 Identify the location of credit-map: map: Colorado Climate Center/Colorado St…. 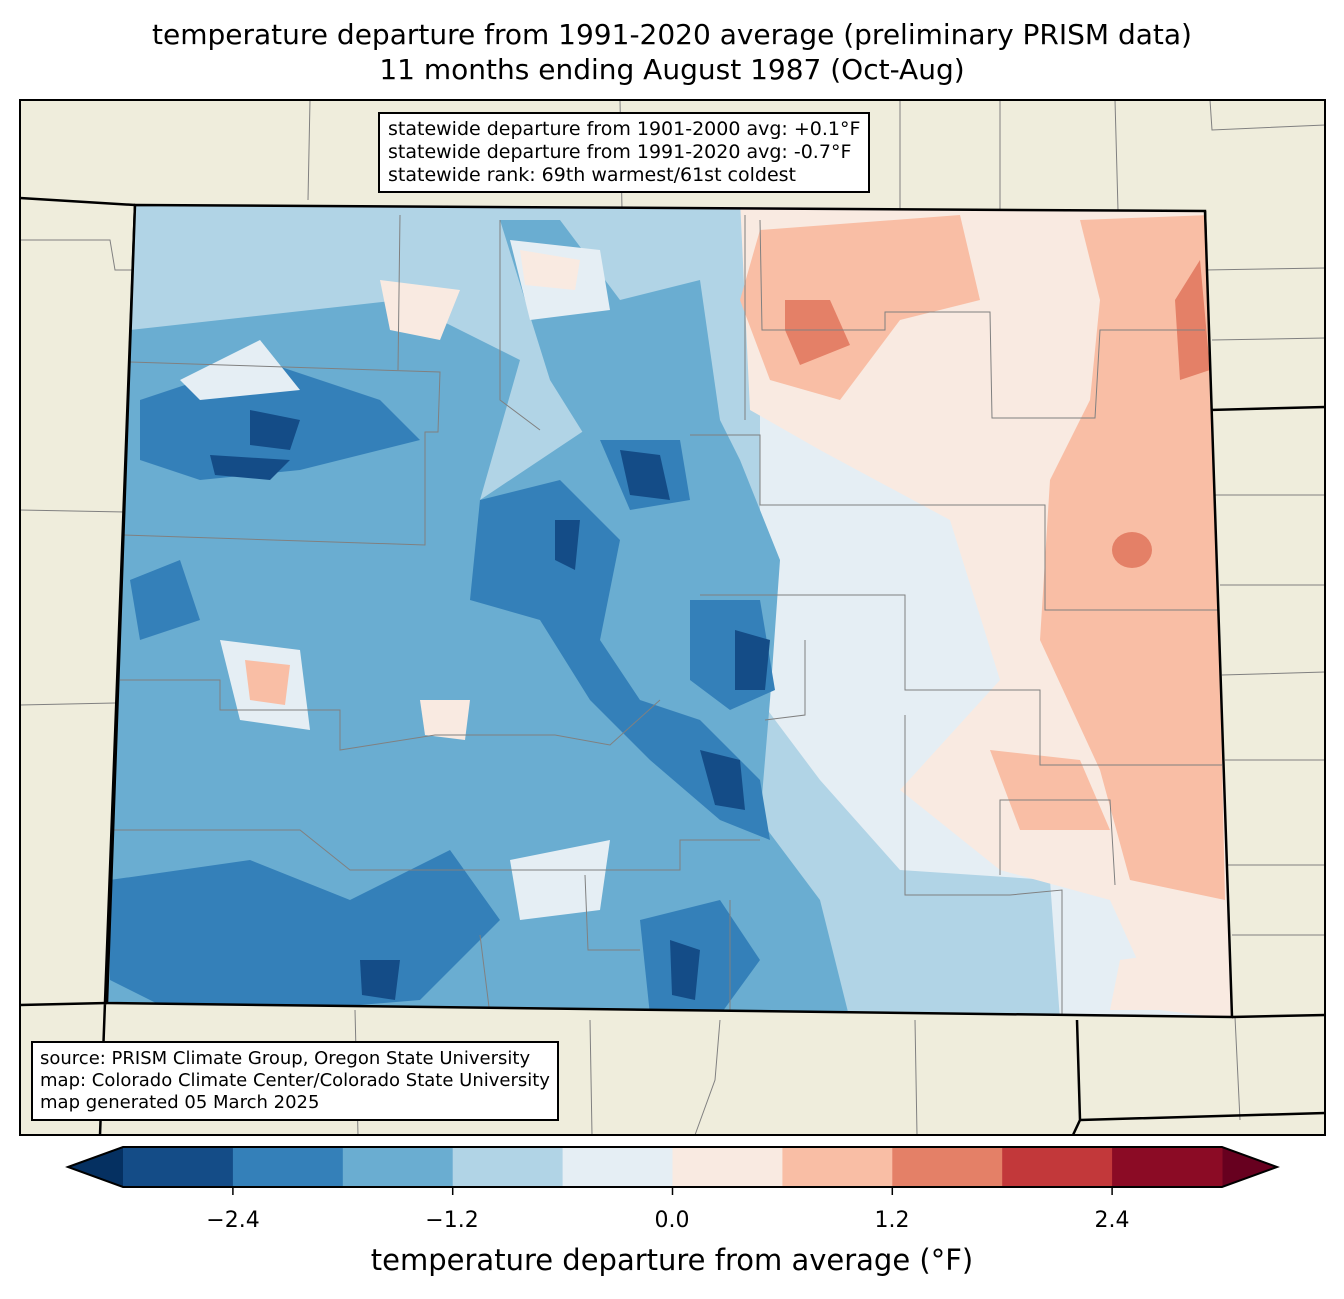
(295, 1080).